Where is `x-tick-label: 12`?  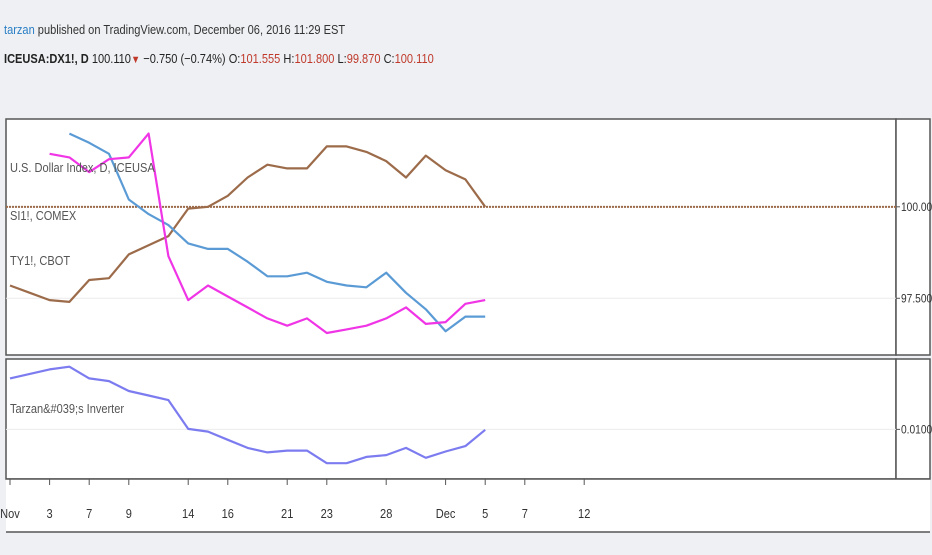 x-tick-label: 12 is located at coordinates (584, 513).